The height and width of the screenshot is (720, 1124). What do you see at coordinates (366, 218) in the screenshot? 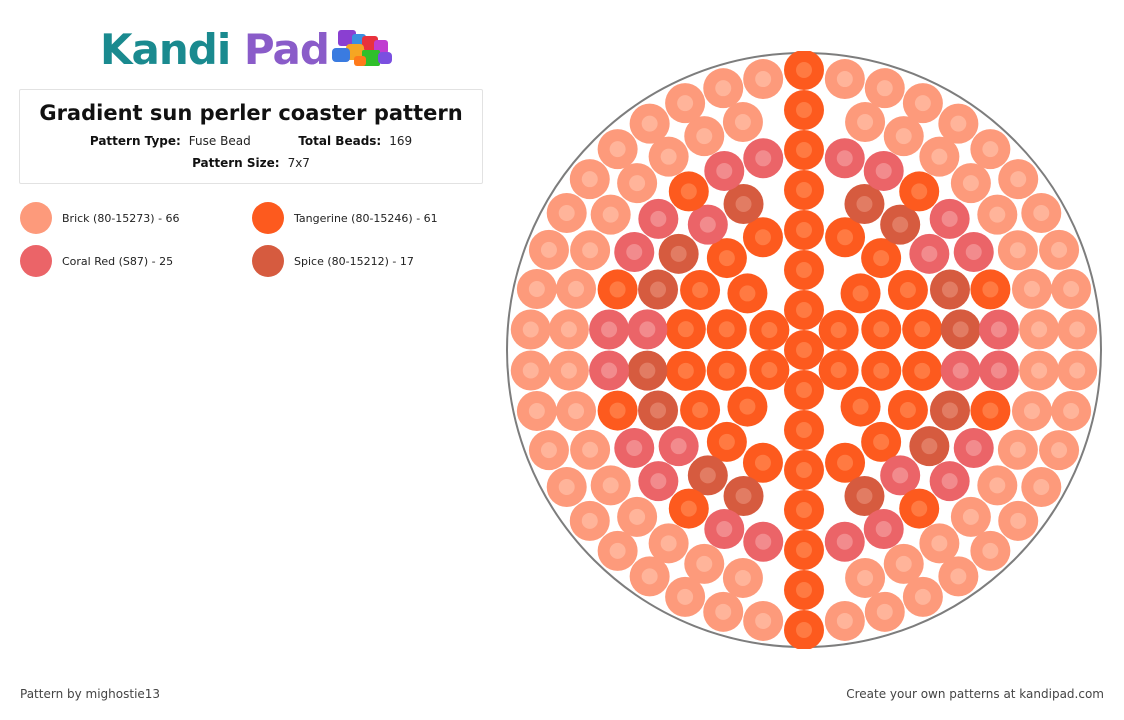
I see `legend-label: Tangerine (80-15246) - 61` at bounding box center [366, 218].